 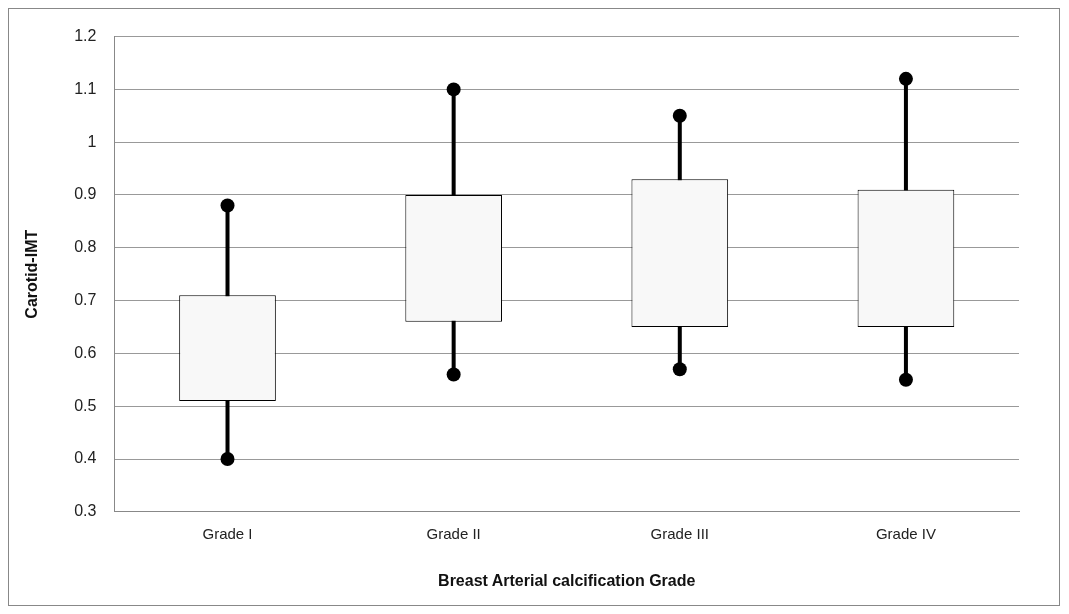 I want to click on y-tick-label: 0.8, so click(x=85, y=247).